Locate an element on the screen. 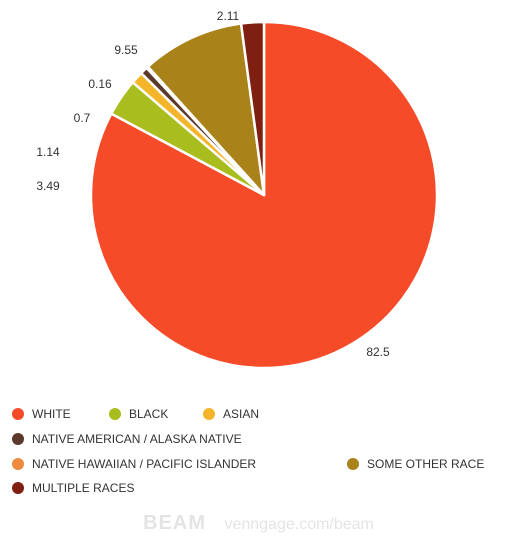 The width and height of the screenshot is (517, 539). footer-logo: BEAM is located at coordinates (174, 523).